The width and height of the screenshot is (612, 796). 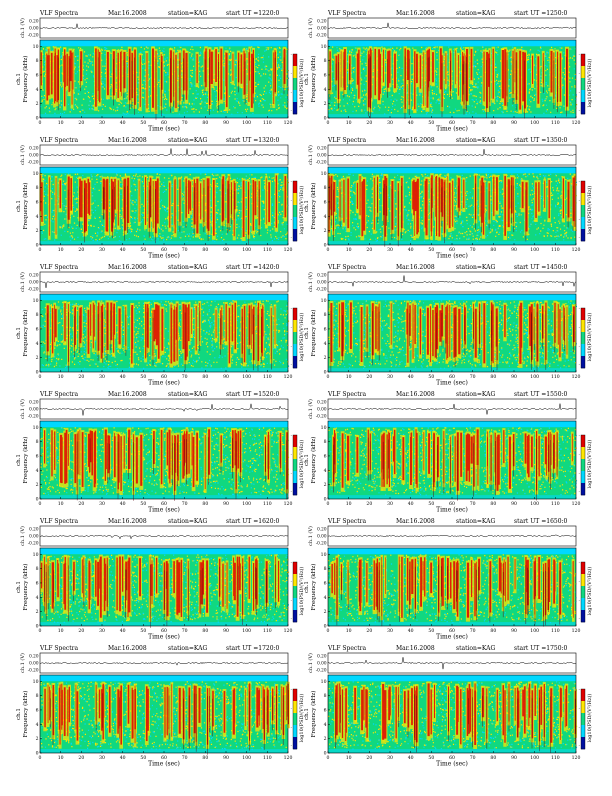 What do you see at coordinates (452, 341) in the screenshot?
I see `spectrogram-streaks-dark` at bounding box center [452, 341].